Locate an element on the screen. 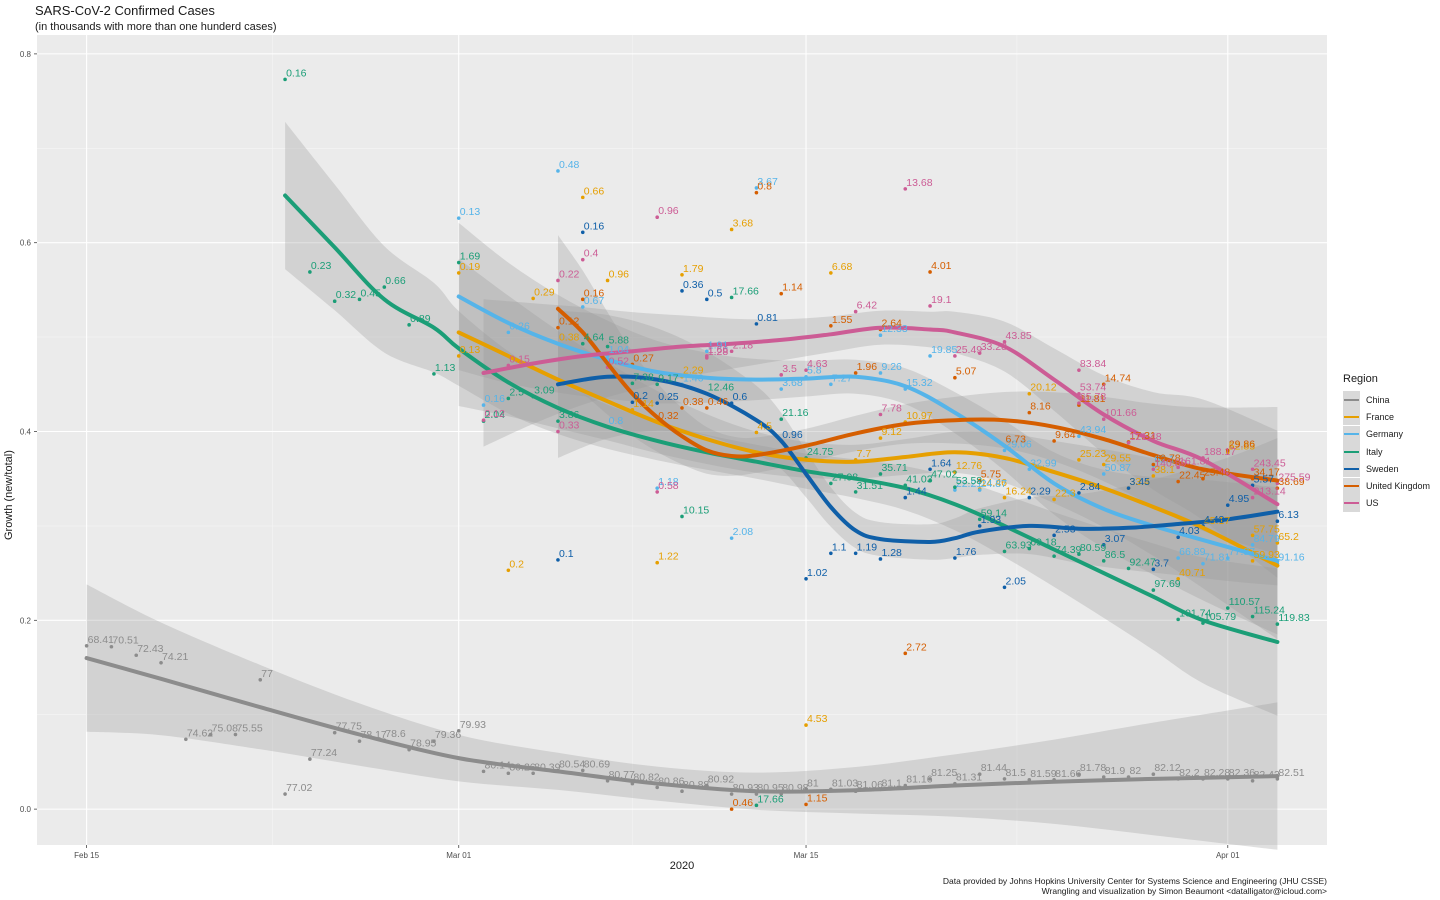 This screenshot has width=1440, height=900. data-label-france: 1.79 is located at coordinates (693, 269).